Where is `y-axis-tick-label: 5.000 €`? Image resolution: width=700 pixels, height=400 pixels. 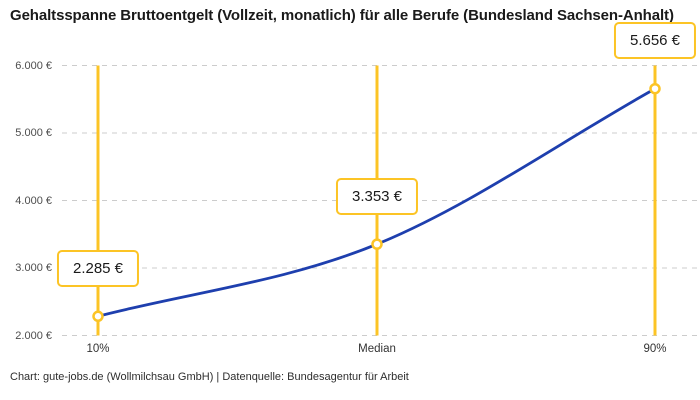 y-axis-tick-label: 5.000 € is located at coordinates (33, 133).